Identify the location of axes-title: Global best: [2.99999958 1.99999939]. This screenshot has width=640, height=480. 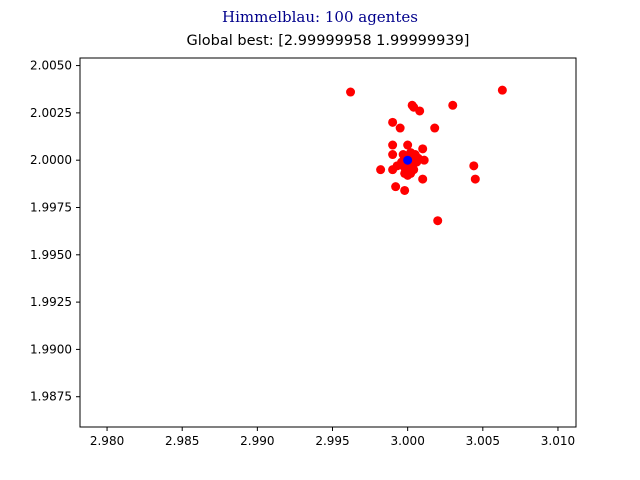
(328, 41).